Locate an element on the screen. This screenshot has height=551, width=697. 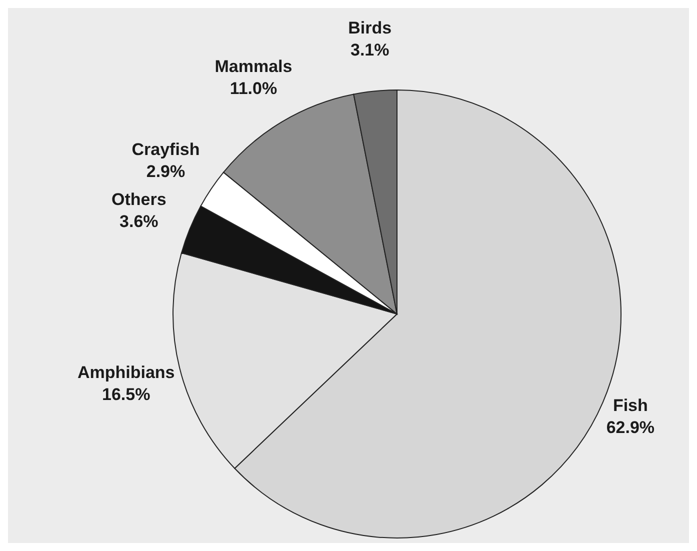
data-label: 16.5% is located at coordinates (126, 394).